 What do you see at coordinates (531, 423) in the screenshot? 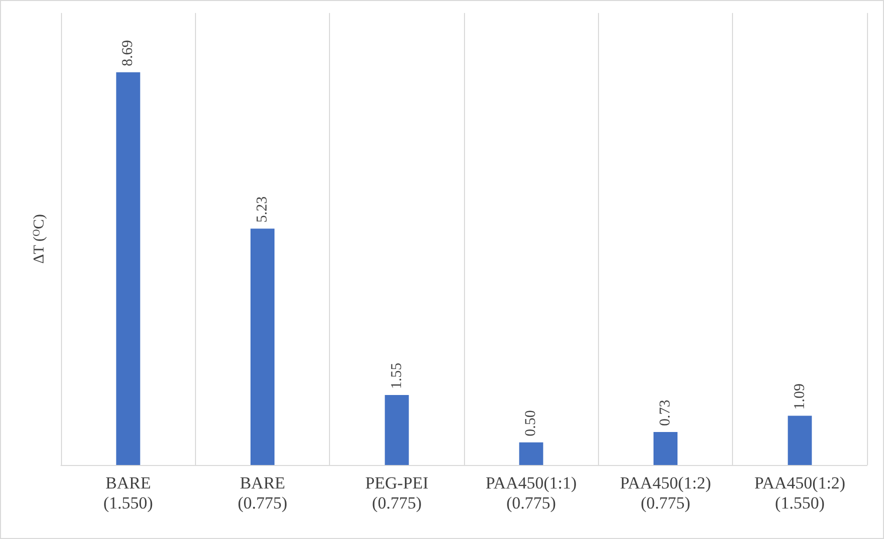
I see `data-label: 0.50` at bounding box center [531, 423].